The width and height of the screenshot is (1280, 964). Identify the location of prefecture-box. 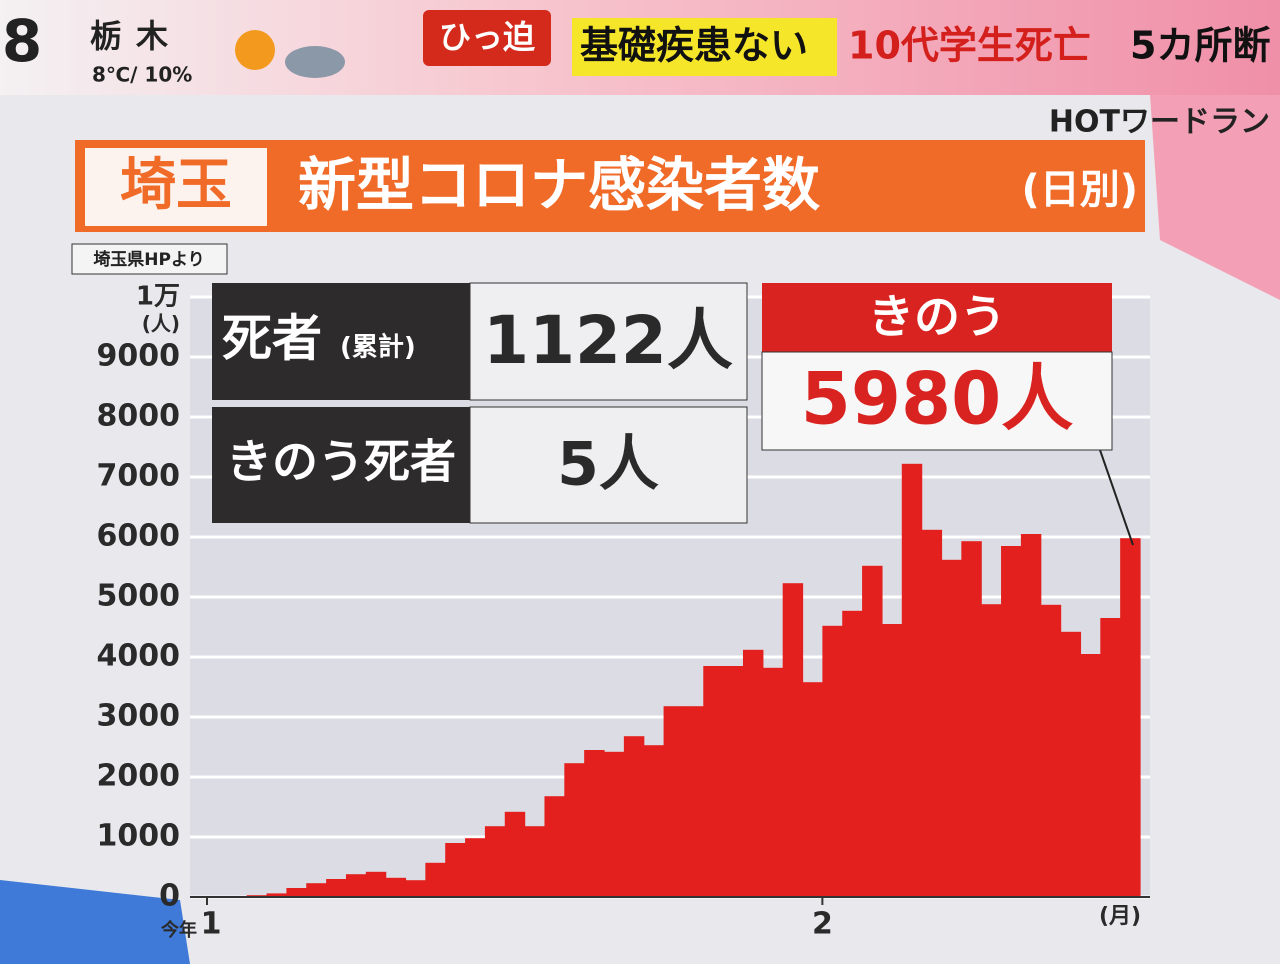
(176, 187).